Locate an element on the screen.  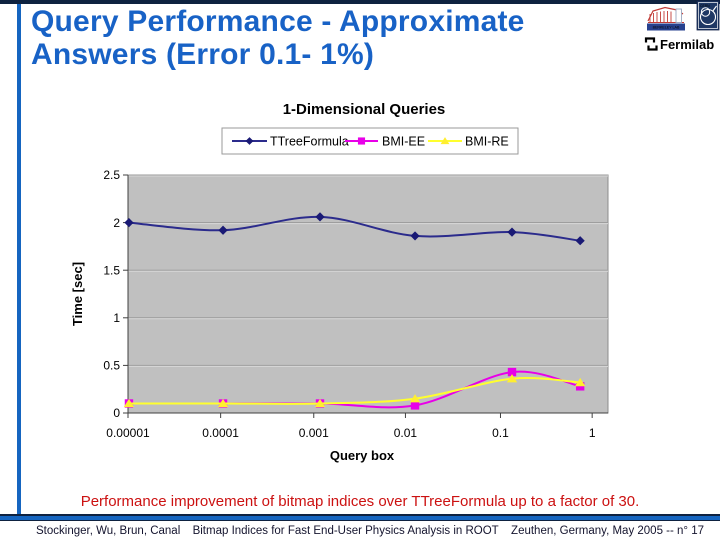
series-ttreeformula is located at coordinates (354, 229).